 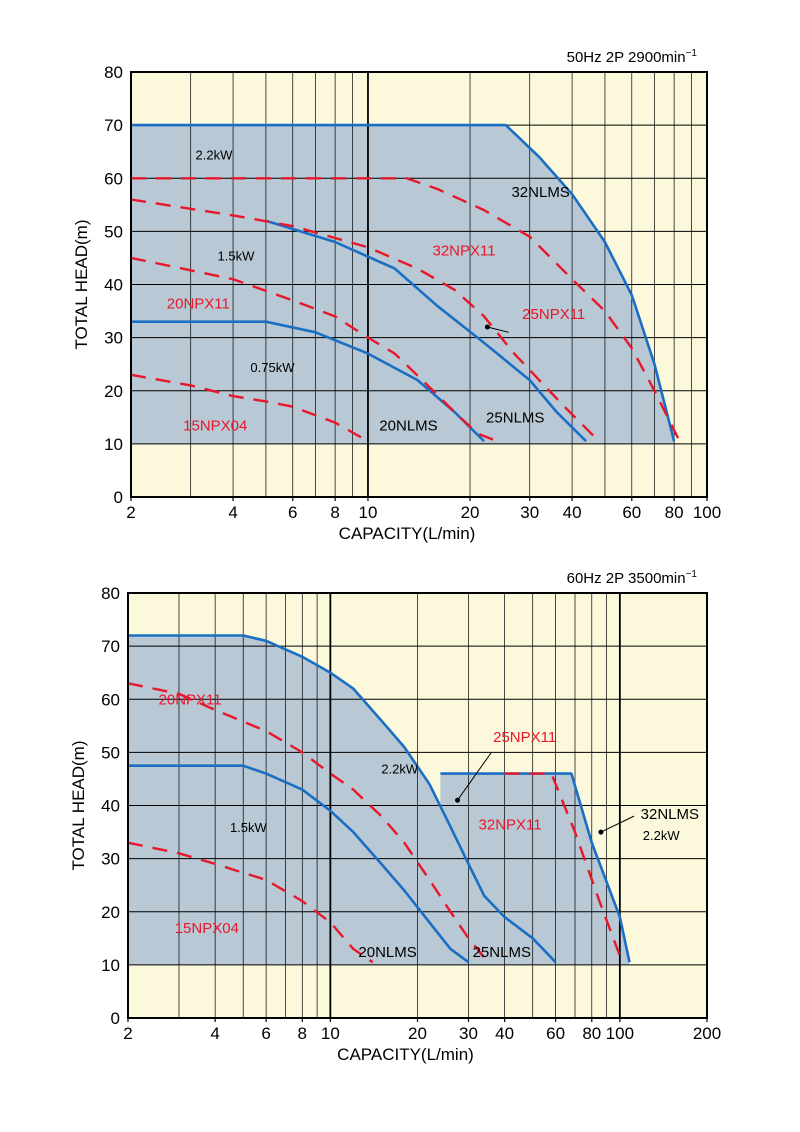 What do you see at coordinates (215, 155) in the screenshot?
I see `series-label-0: 2.2kW` at bounding box center [215, 155].